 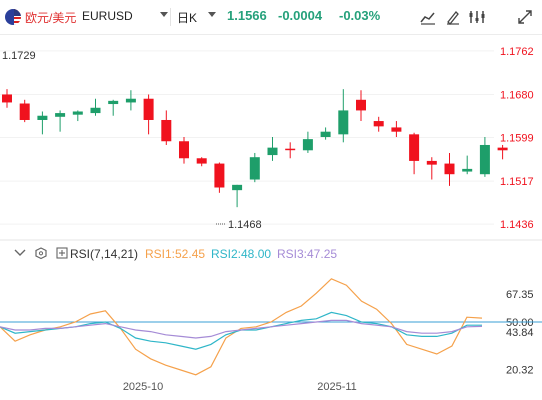 I want to click on period-dropdown-chevron-icon, so click(x=212, y=14).